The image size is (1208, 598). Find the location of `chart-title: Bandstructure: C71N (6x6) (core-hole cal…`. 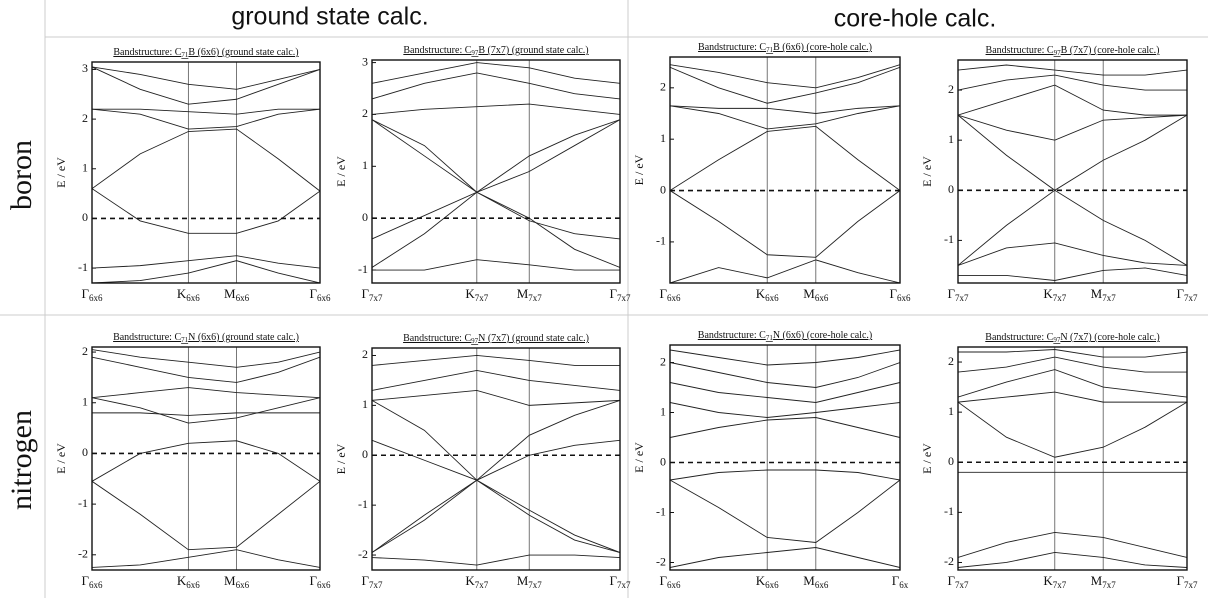

chart-title: Bandstructure: C71N (6x6) (core-hole cal… is located at coordinates (785, 335).